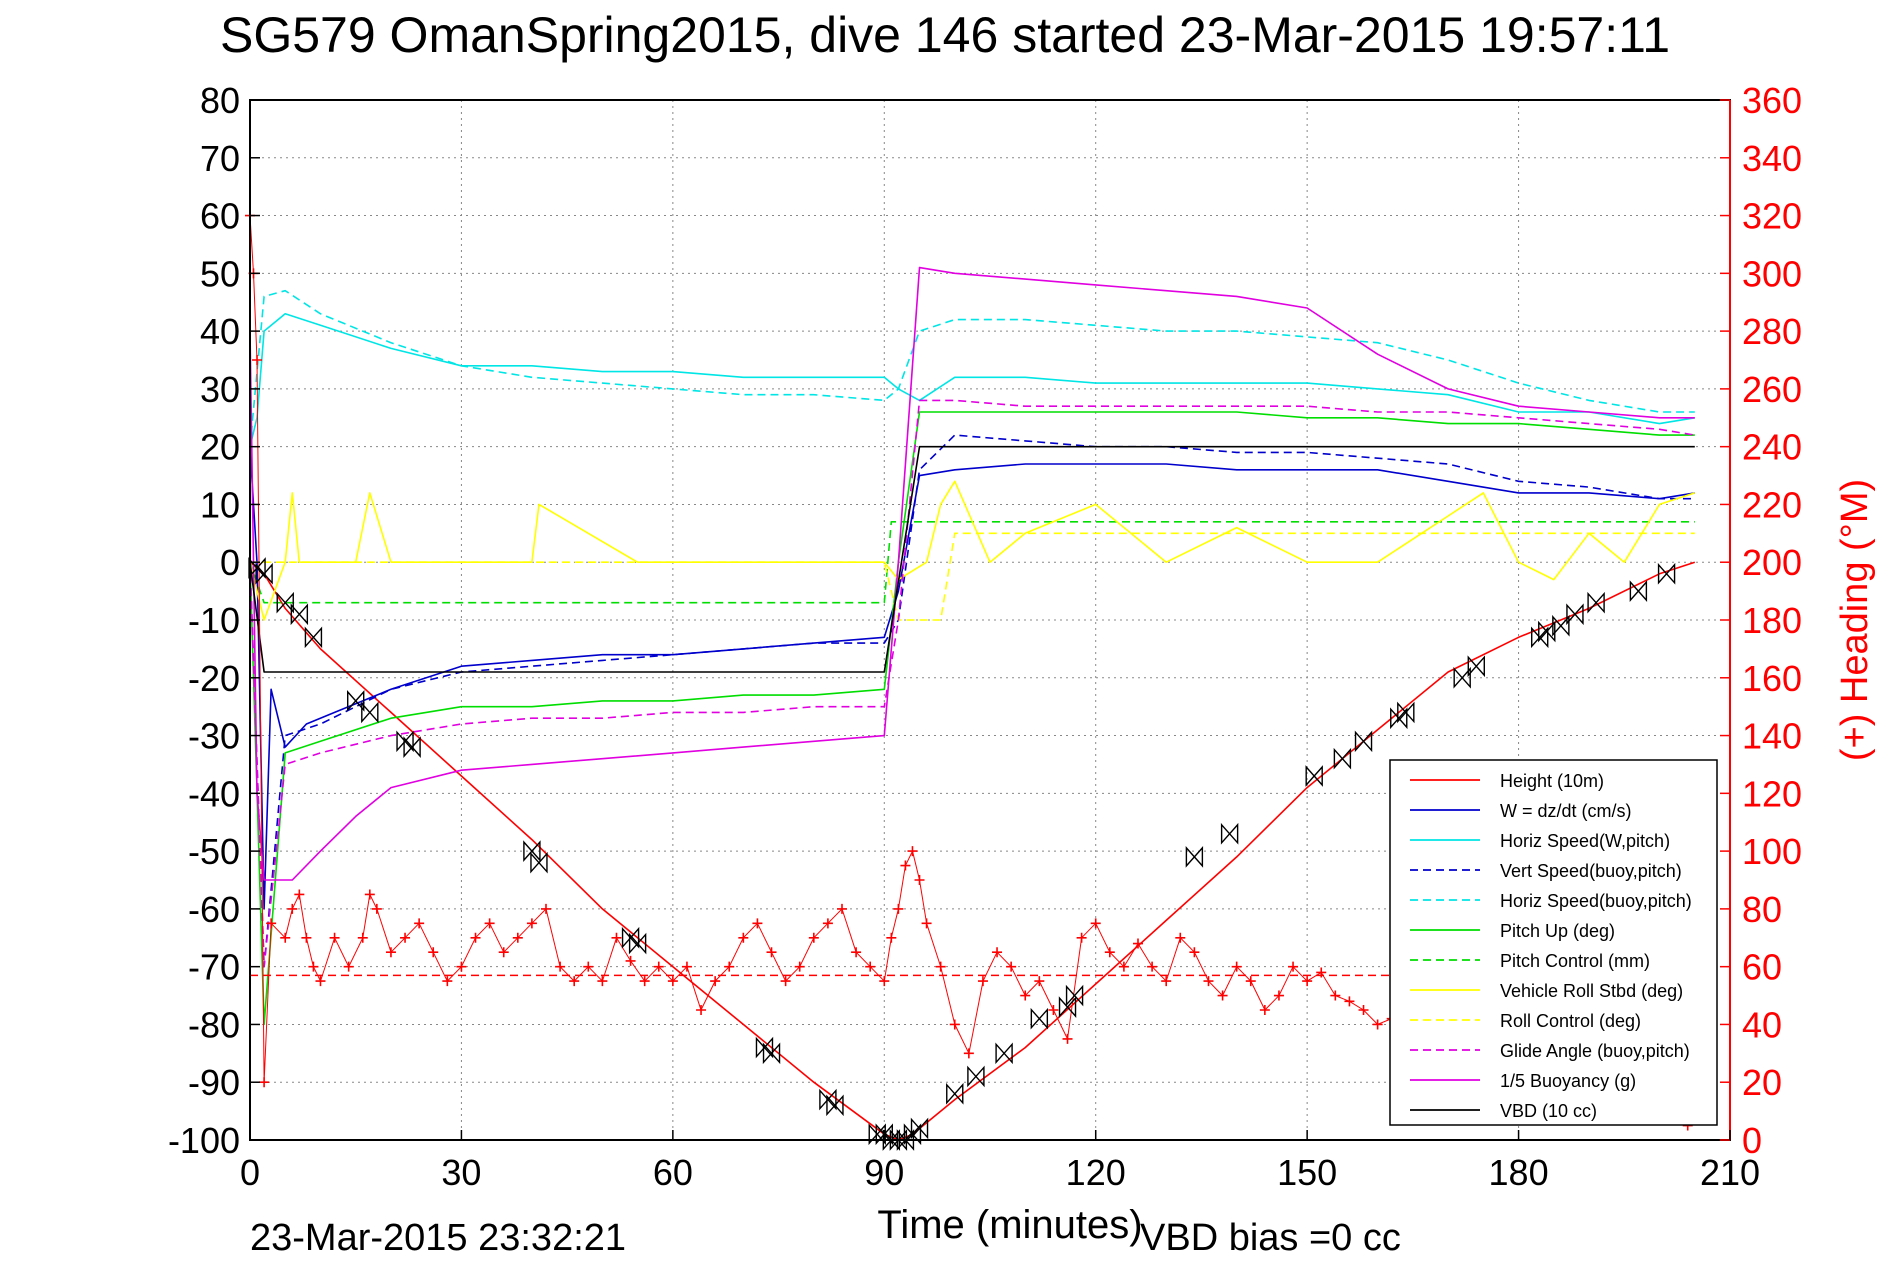 This screenshot has height=1262, width=1891. I want to click on left-tick-label: 30, so click(220, 389).